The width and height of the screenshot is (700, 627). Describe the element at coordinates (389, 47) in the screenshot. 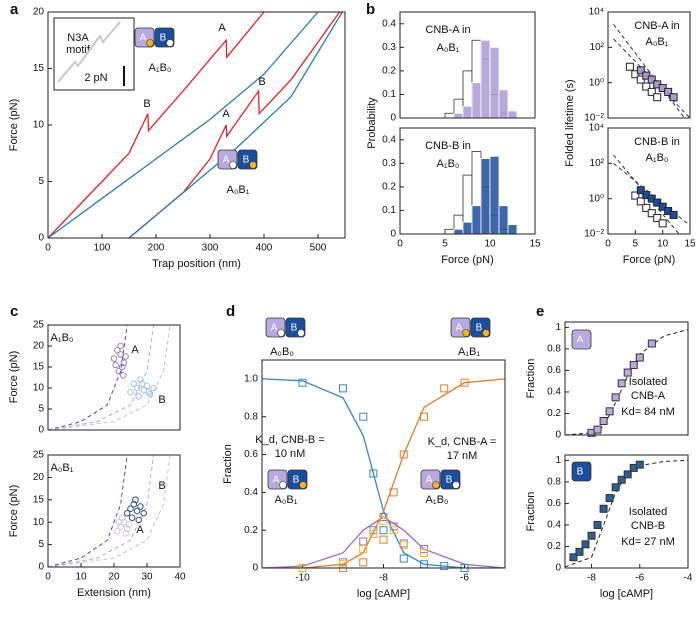

I see `y-tick-label: 0.3` at that location.